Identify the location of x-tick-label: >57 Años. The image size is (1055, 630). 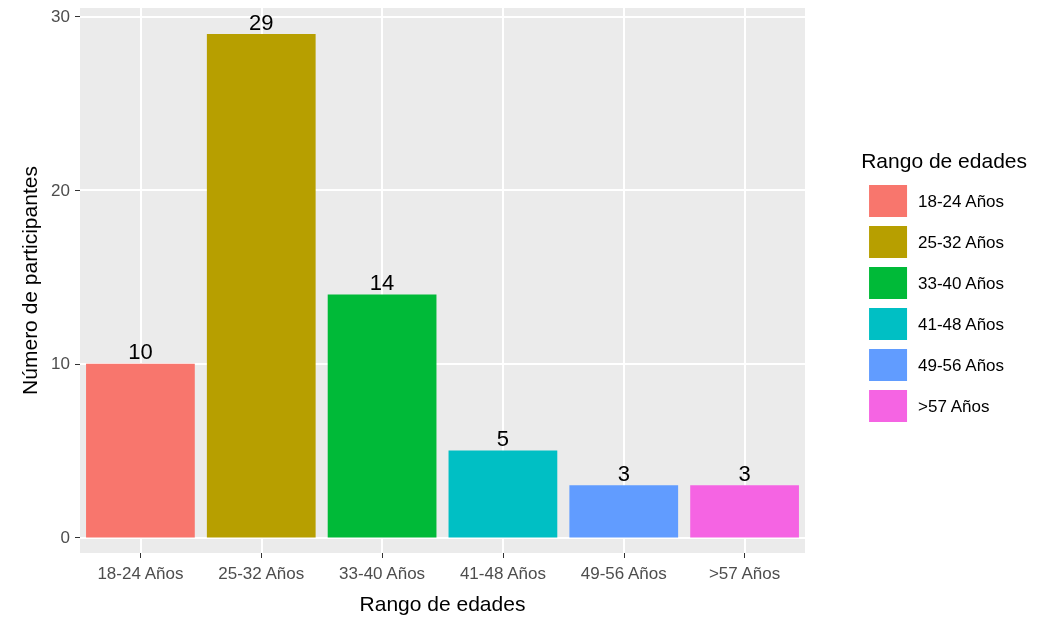
(744, 573).